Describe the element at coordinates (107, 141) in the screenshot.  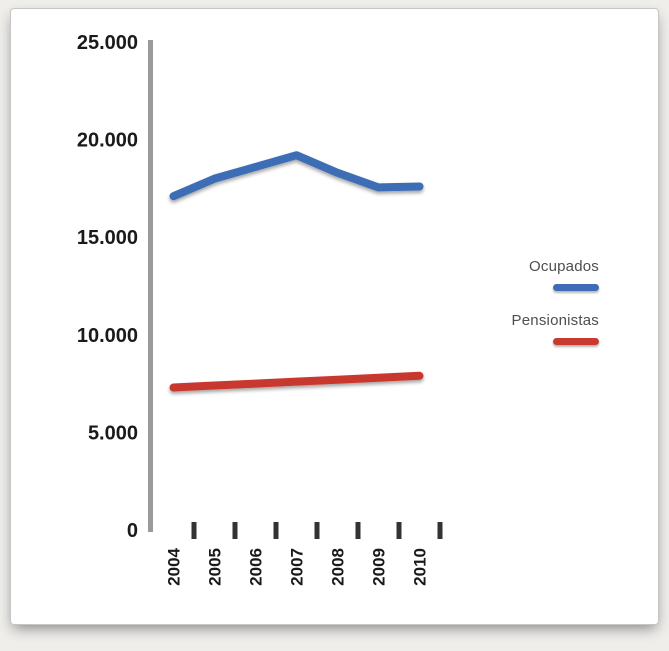
I see `y-tick-label: 20.000` at that location.